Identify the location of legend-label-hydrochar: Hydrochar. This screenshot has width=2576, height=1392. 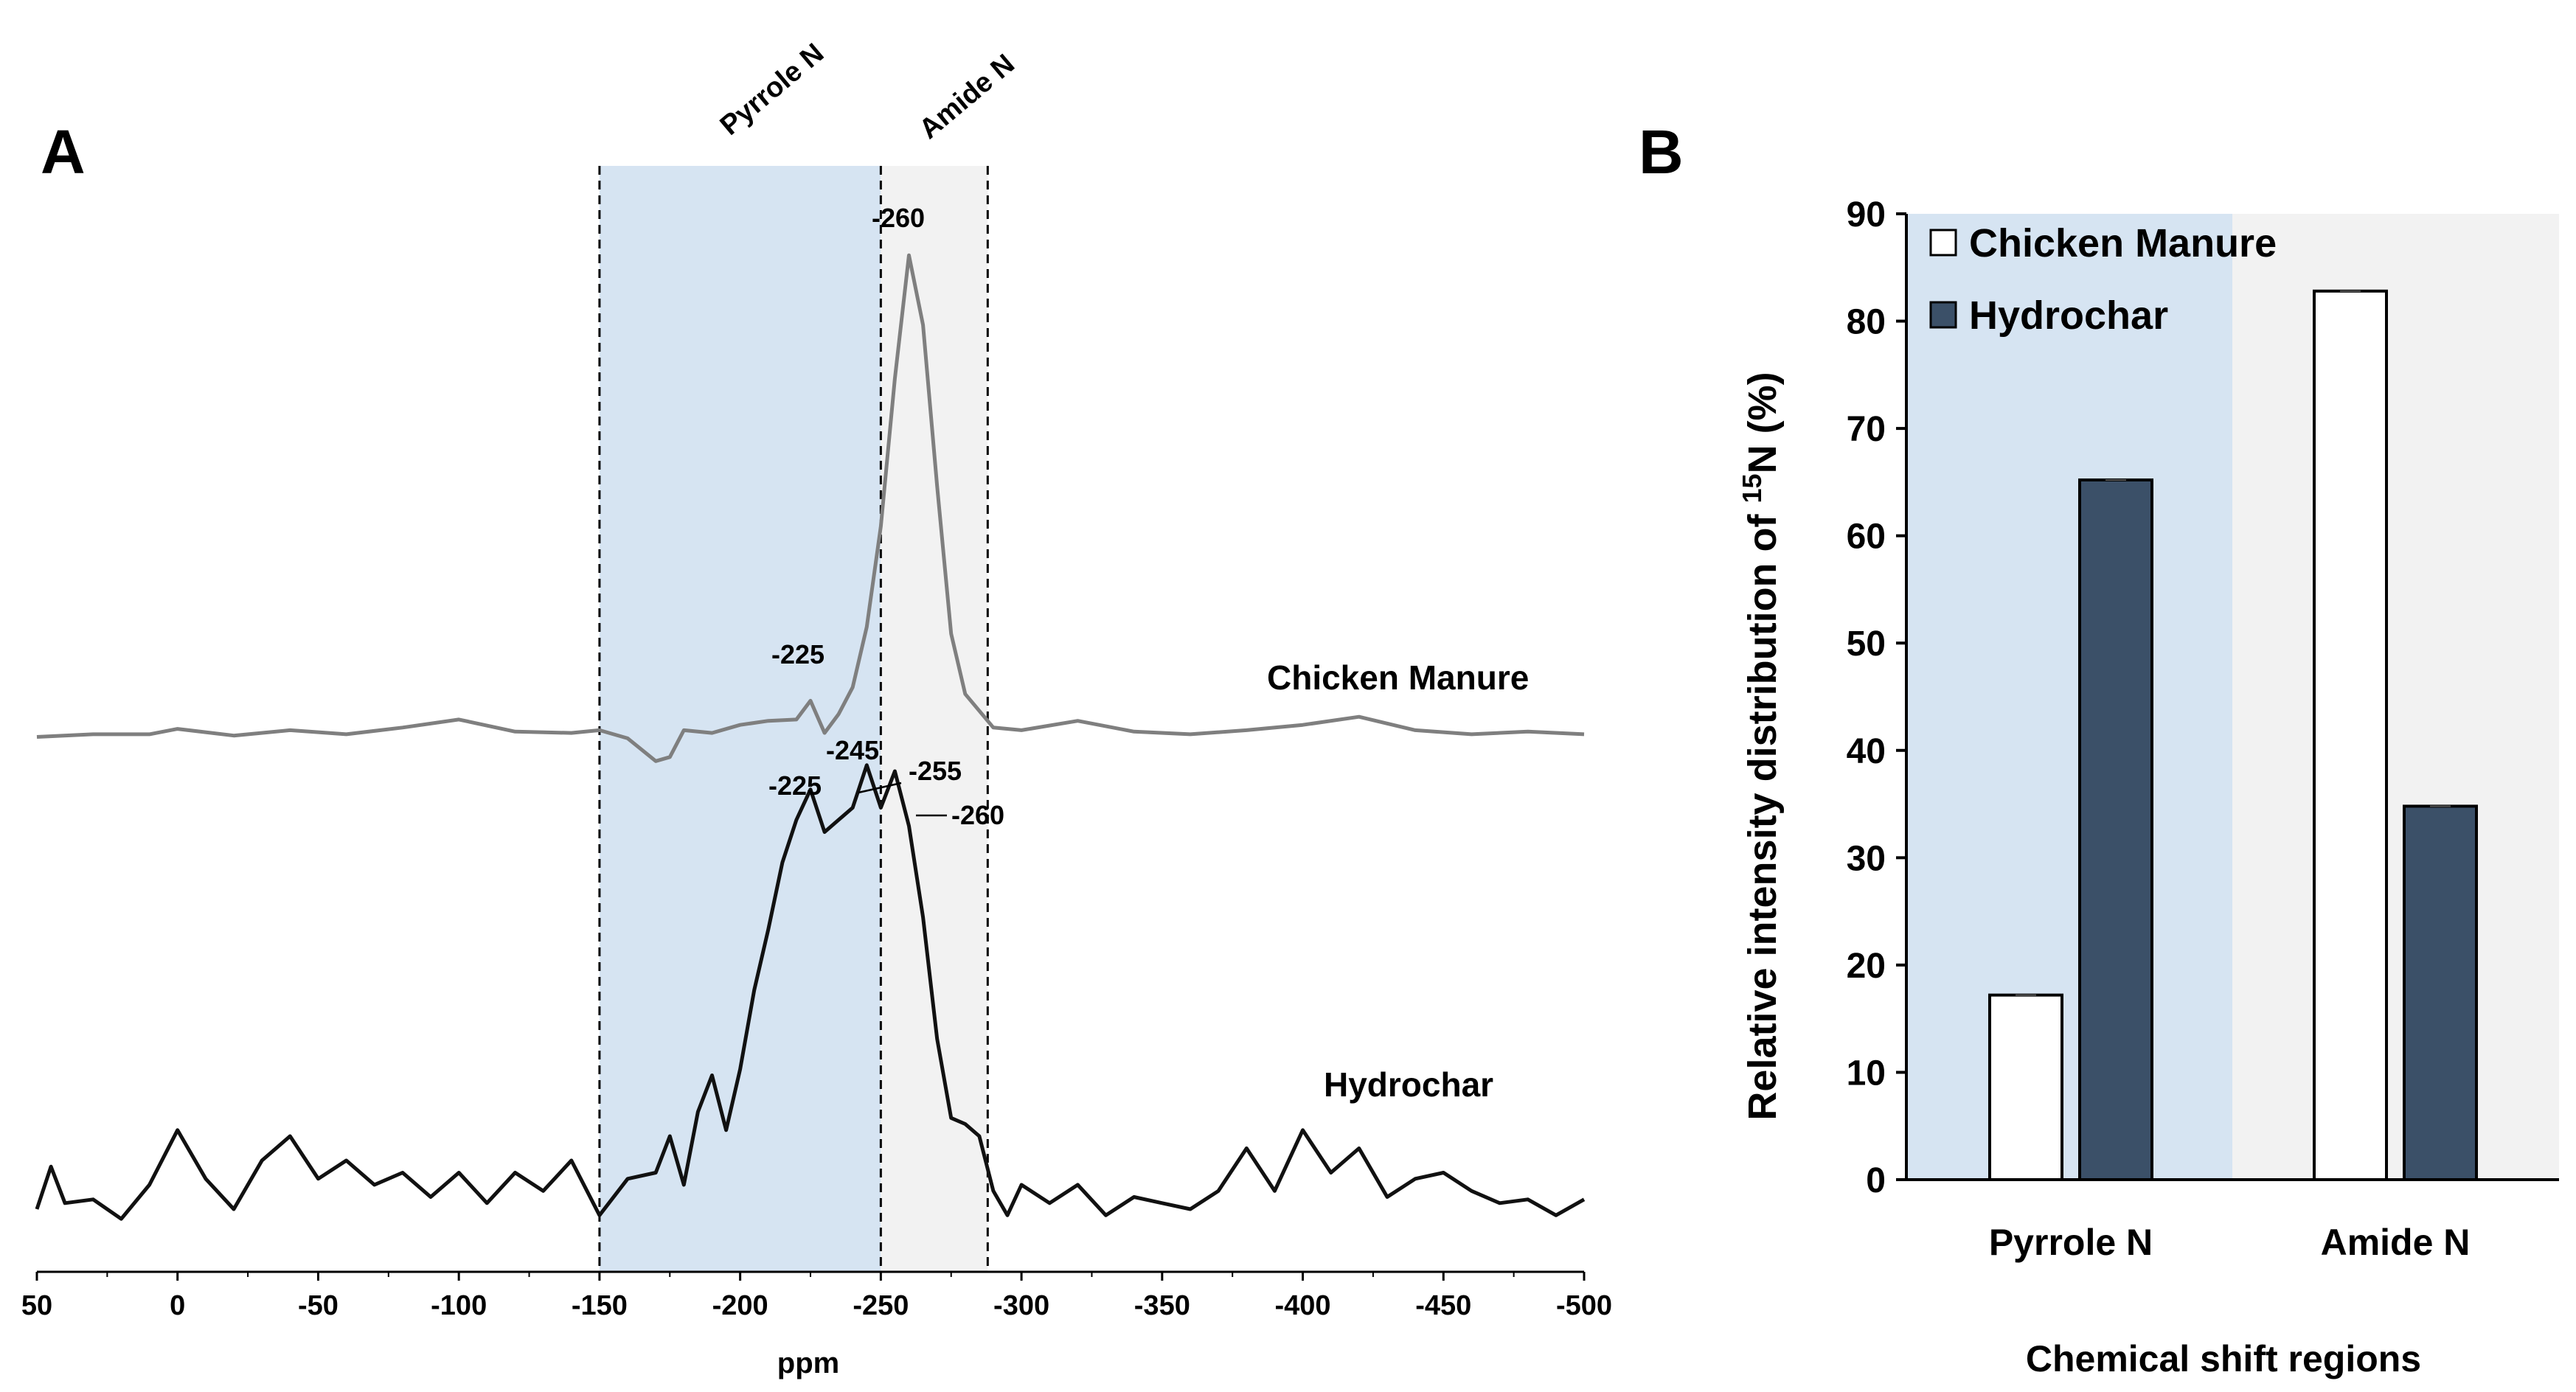
(2068, 315).